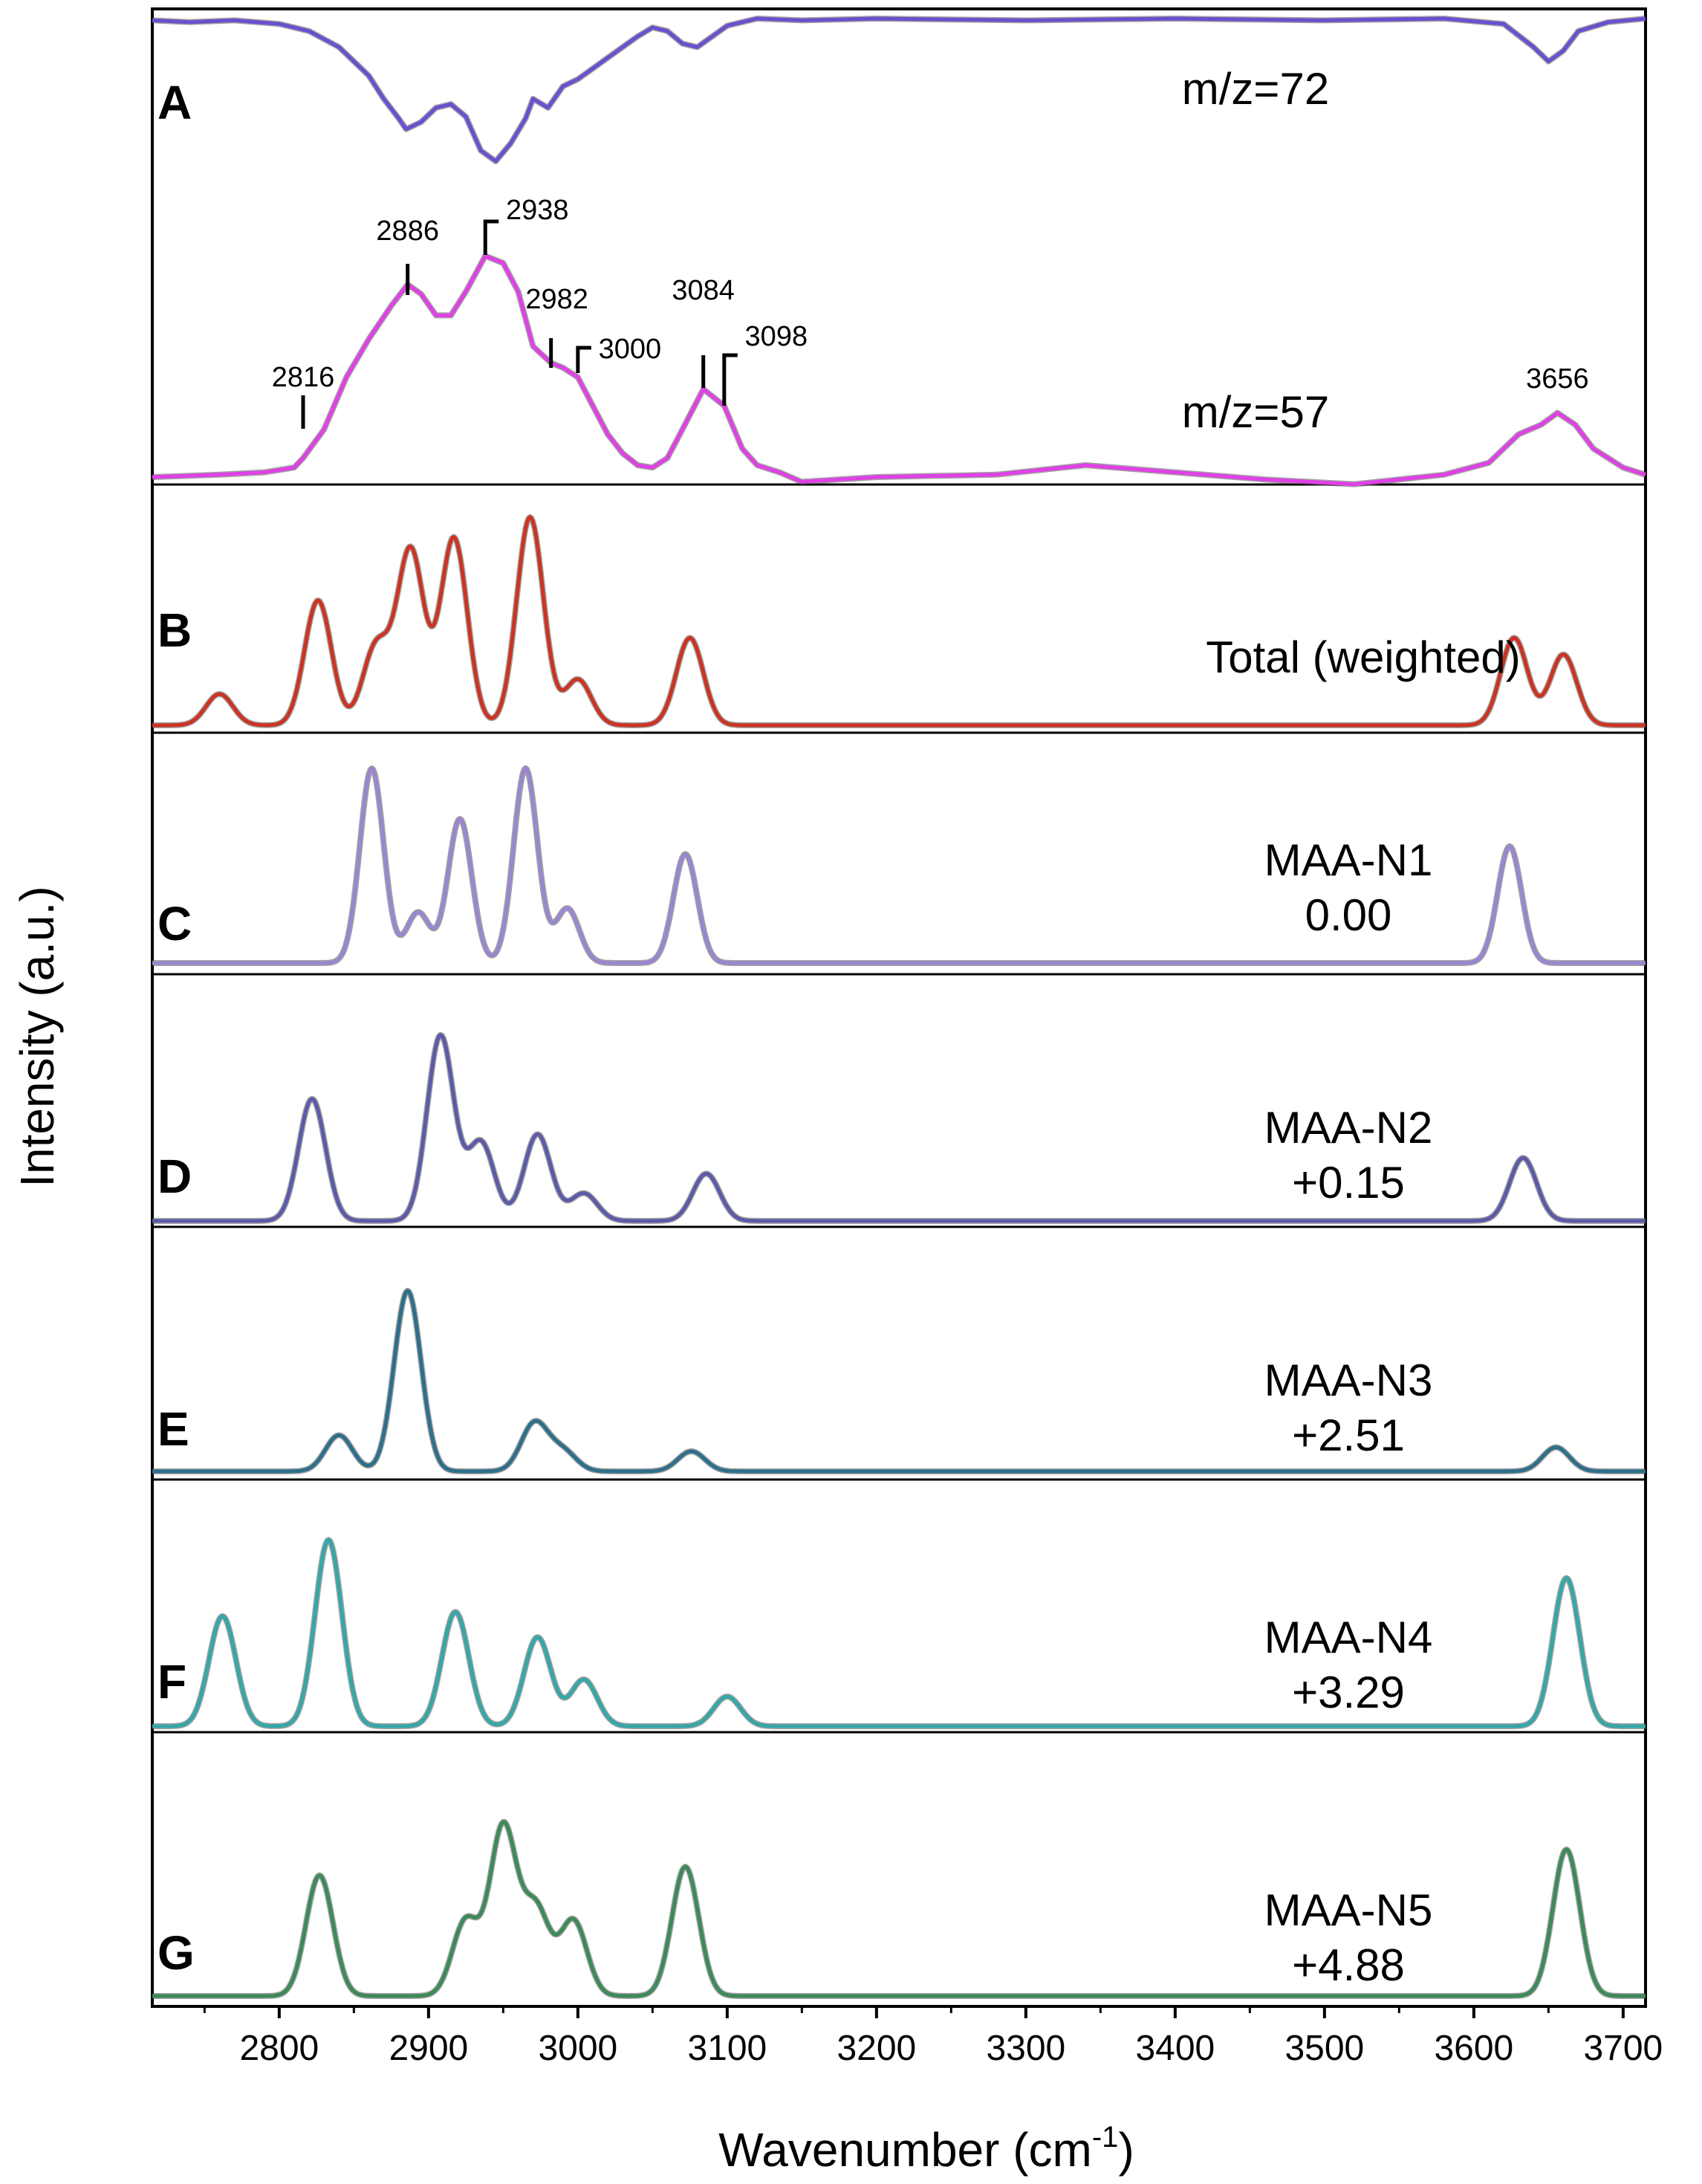  I want to click on panel-letter-c: C, so click(174, 923).